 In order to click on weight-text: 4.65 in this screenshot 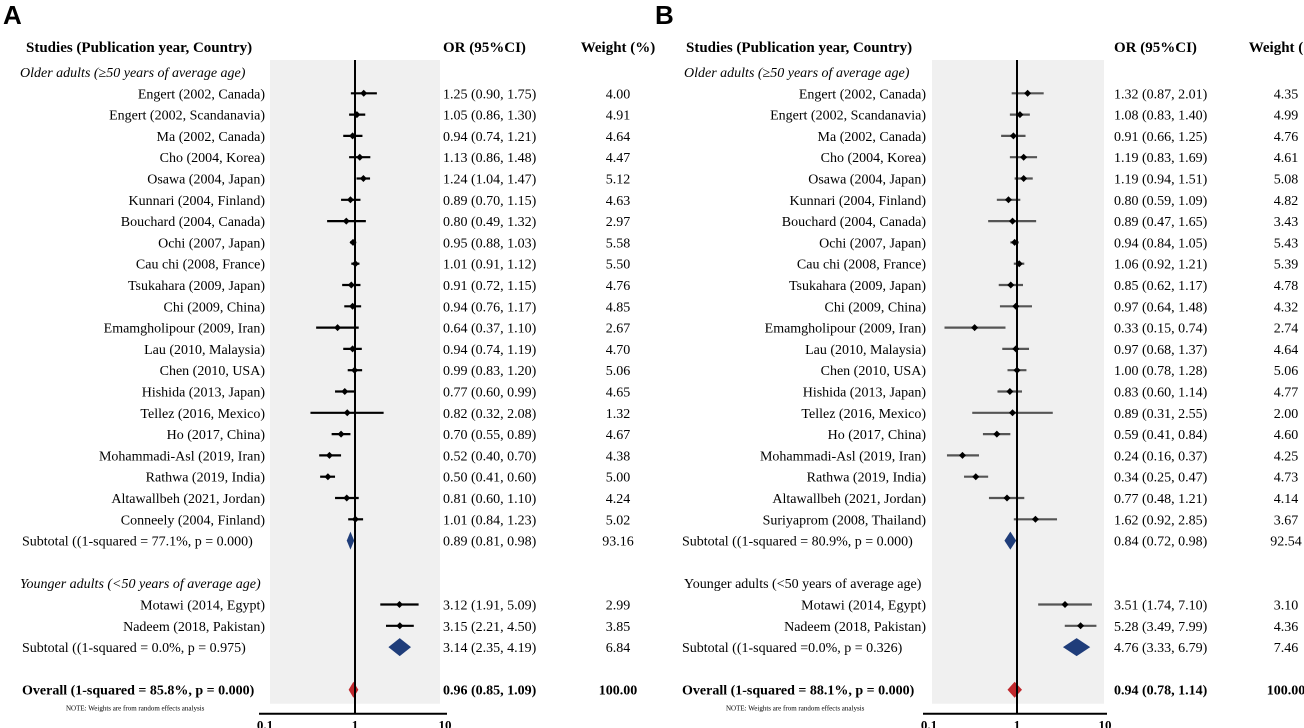, I will do `click(618, 393)`.